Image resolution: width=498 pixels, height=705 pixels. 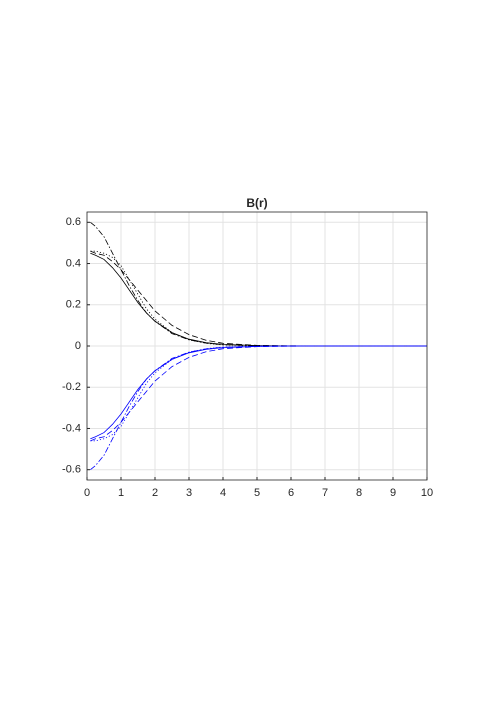 What do you see at coordinates (71, 387) in the screenshot?
I see `y-tick-label: -0.2` at bounding box center [71, 387].